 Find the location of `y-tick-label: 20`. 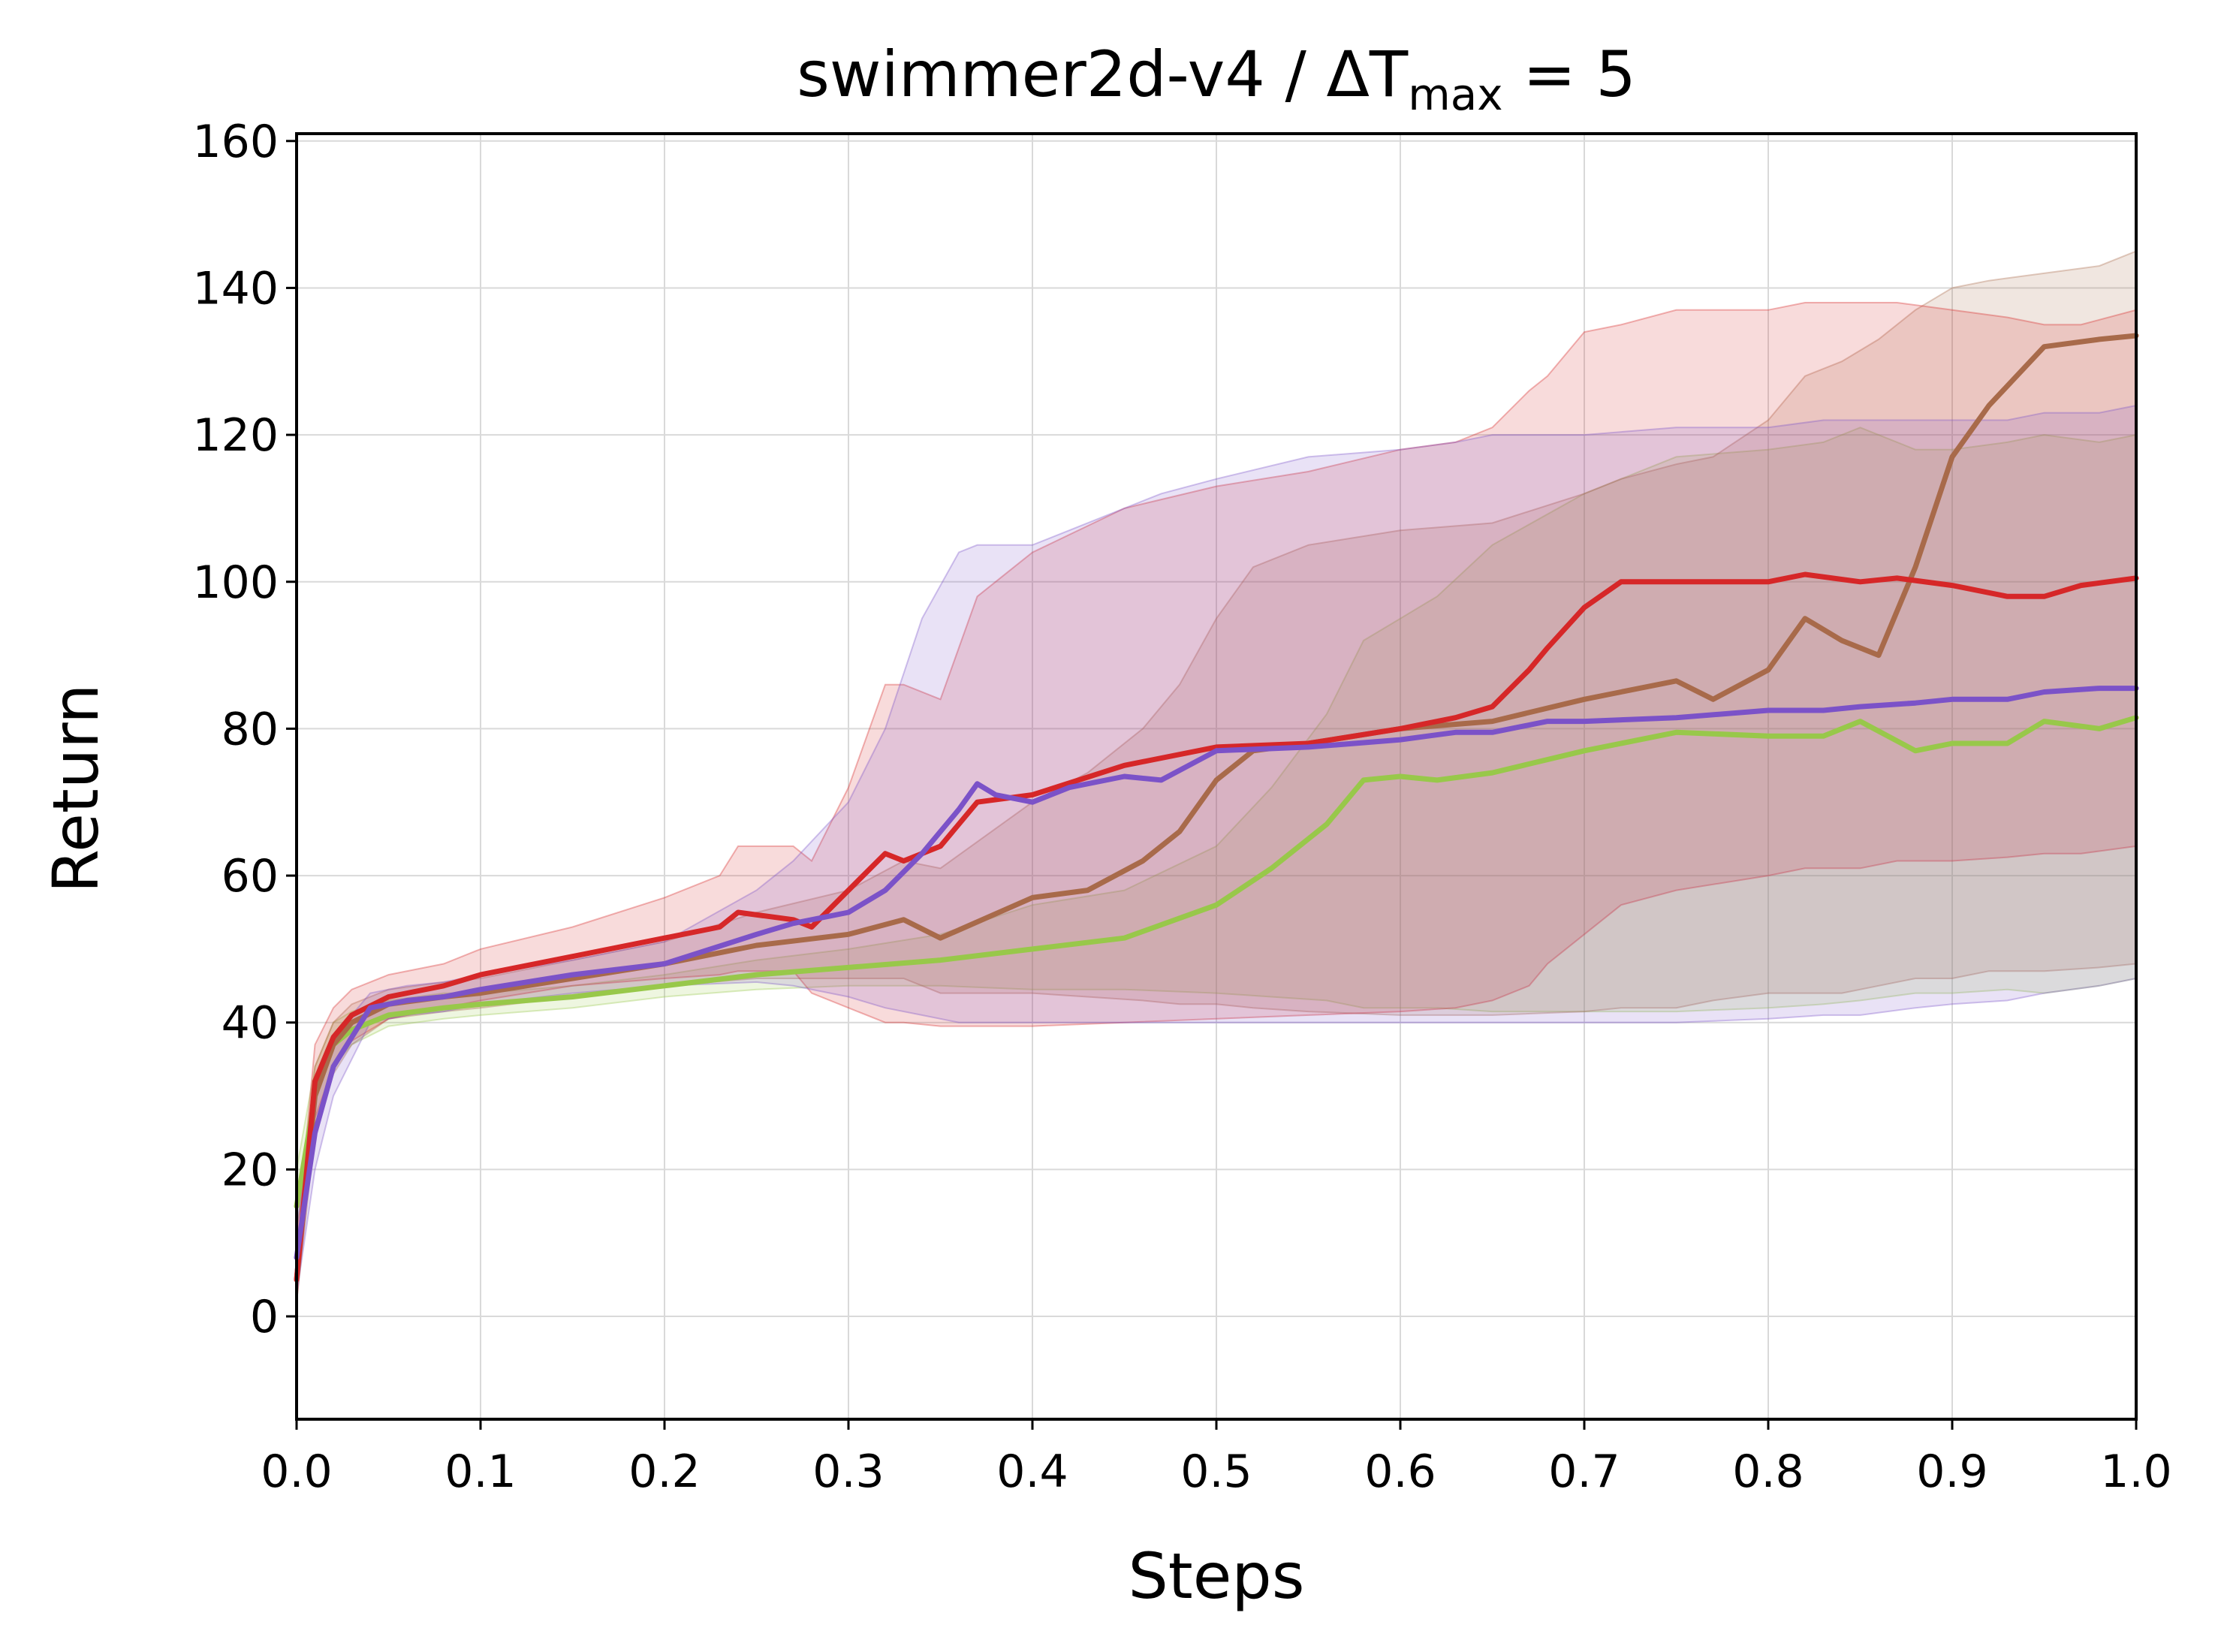

y-tick-label: 20 is located at coordinates (250, 1170).